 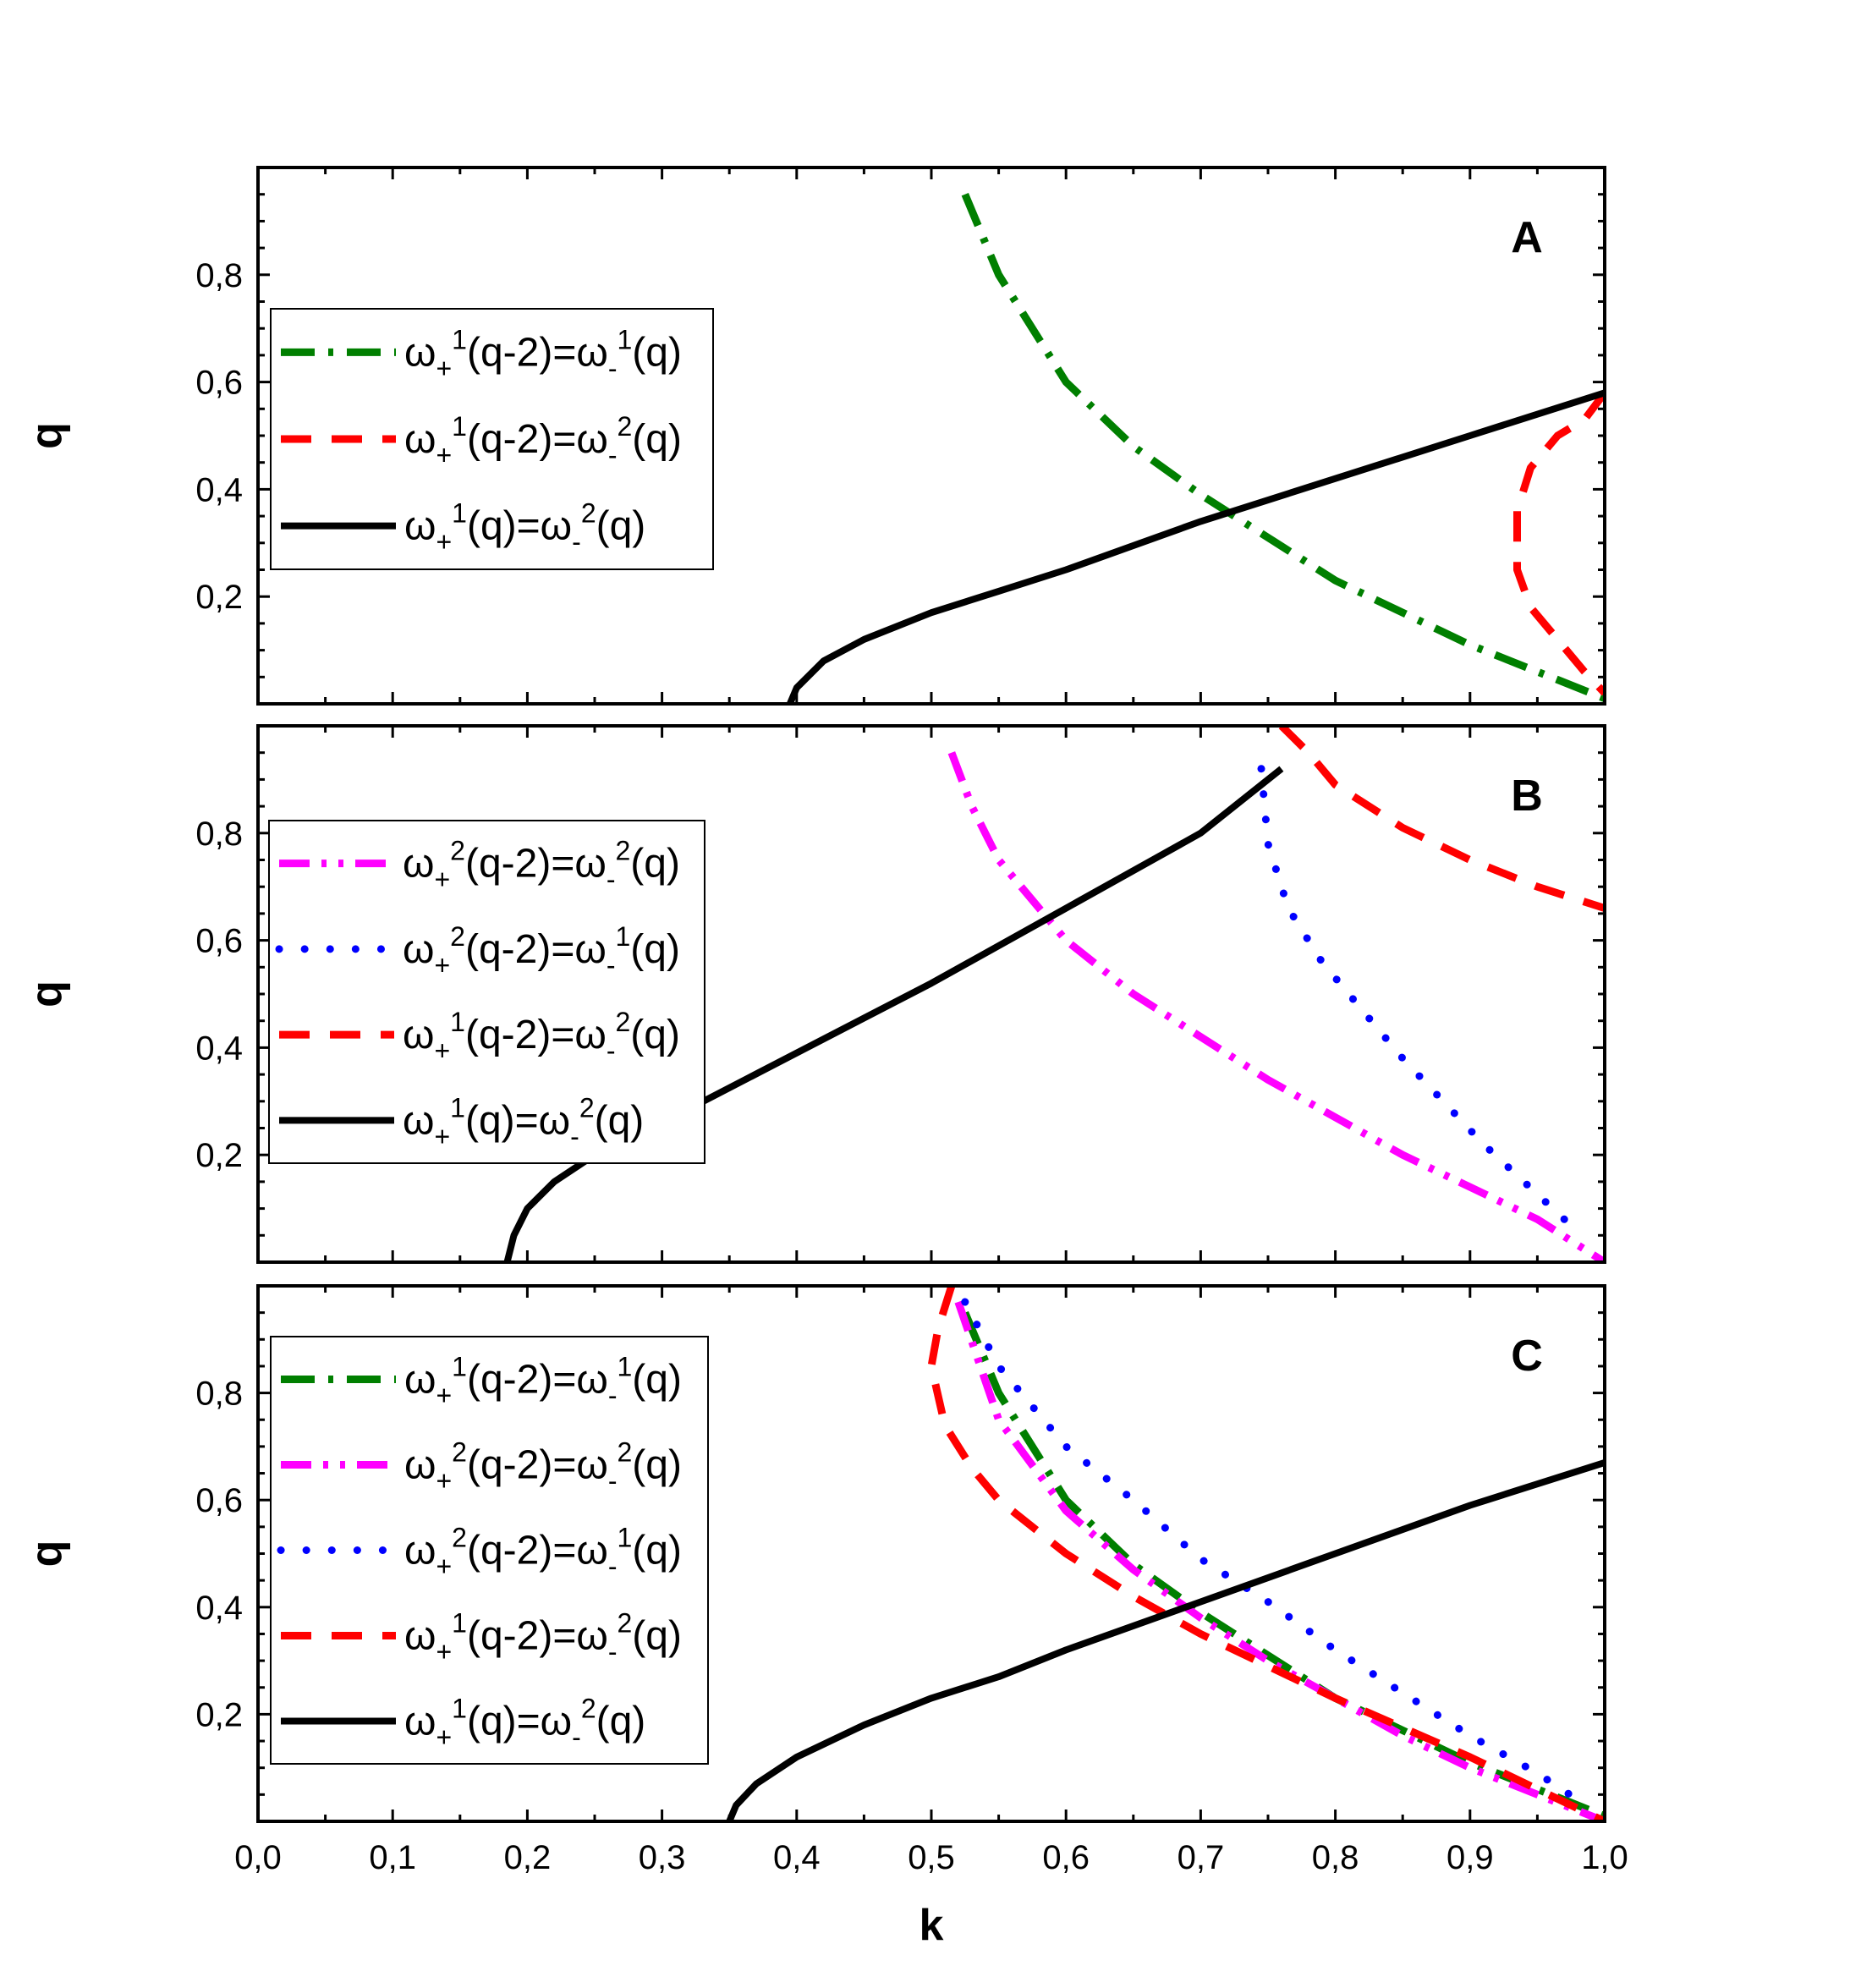 I want to click on x-tick-label: 0,5, so click(x=931, y=1857).